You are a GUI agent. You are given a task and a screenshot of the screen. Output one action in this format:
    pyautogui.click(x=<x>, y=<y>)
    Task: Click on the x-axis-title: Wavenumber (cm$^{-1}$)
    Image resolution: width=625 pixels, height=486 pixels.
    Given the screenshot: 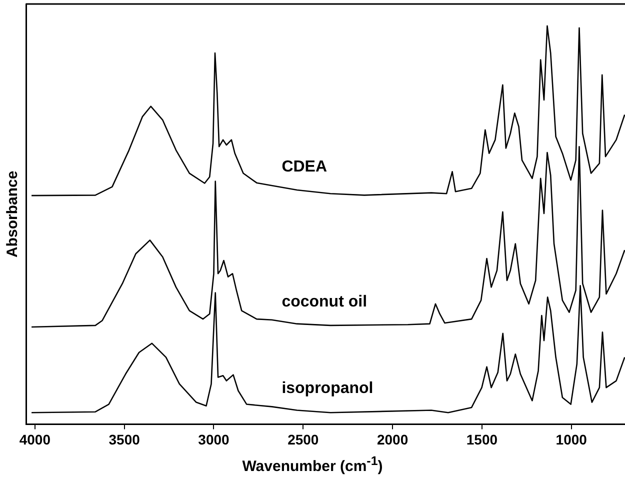 What is the action you would take?
    pyautogui.click(x=312, y=464)
    